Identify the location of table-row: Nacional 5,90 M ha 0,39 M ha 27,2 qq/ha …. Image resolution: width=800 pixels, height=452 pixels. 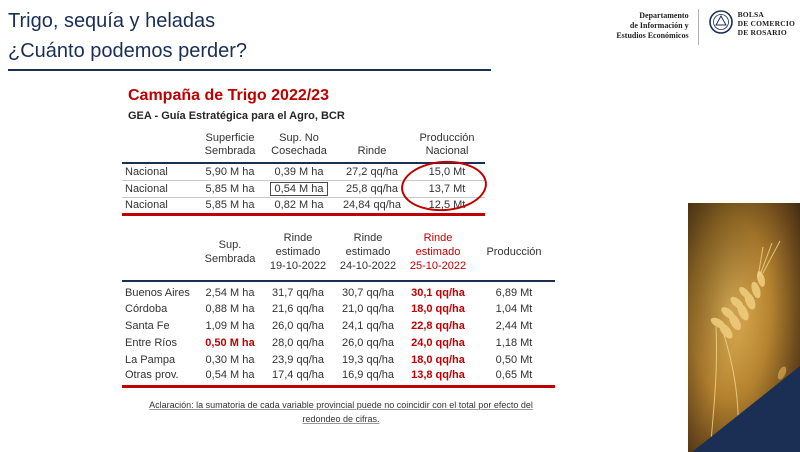
(303, 172).